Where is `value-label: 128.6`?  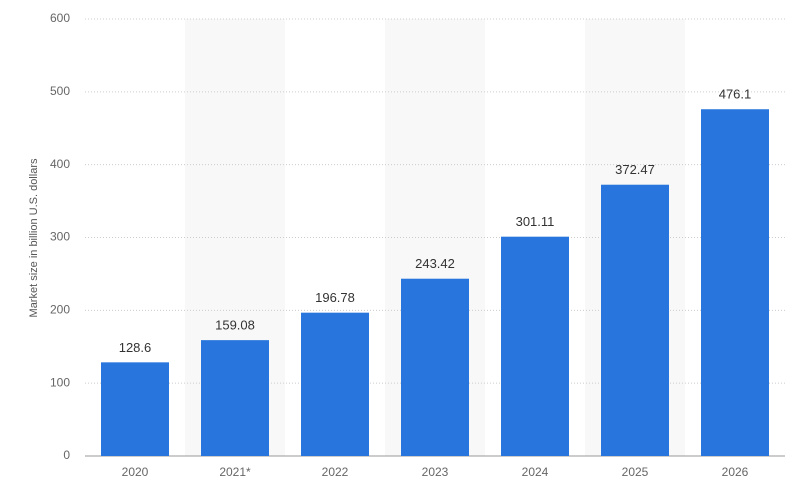
value-label: 128.6 is located at coordinates (135, 347).